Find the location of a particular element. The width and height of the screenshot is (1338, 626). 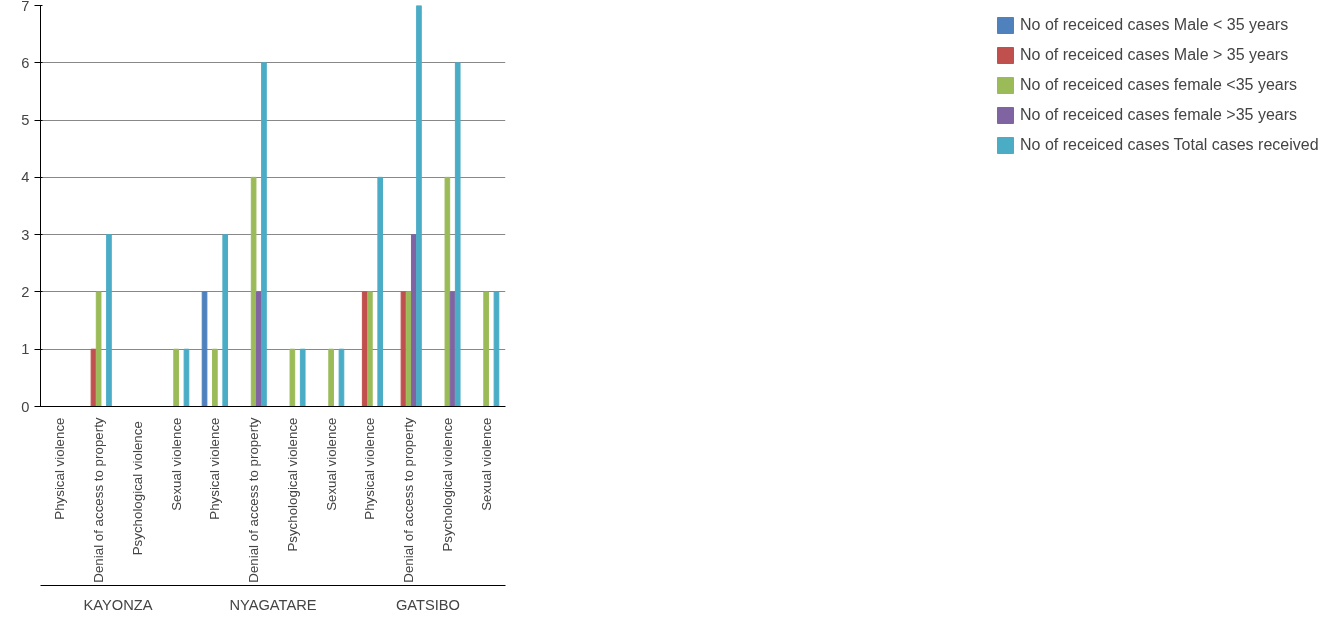

legend-label: No of receiced cases Male < 35 years is located at coordinates (1155, 25).